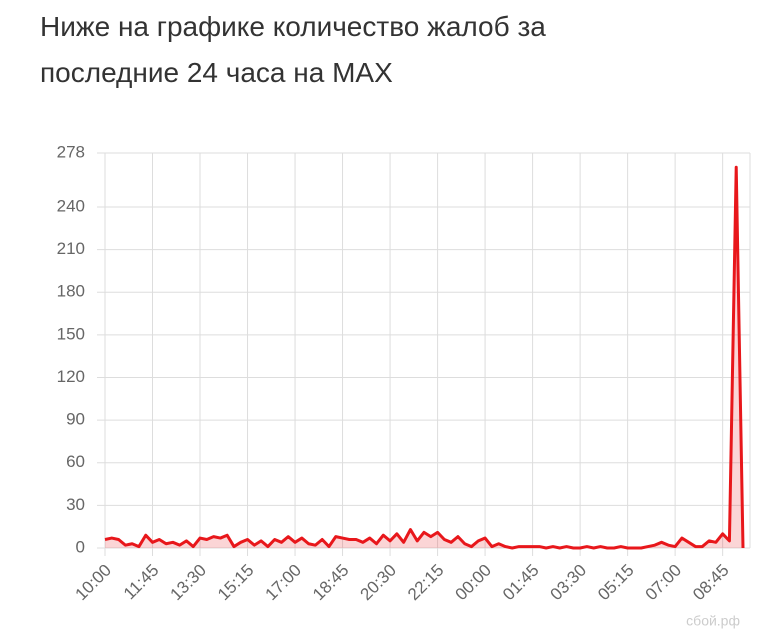  I want to click on y-tick-label: 90, so click(75, 419).